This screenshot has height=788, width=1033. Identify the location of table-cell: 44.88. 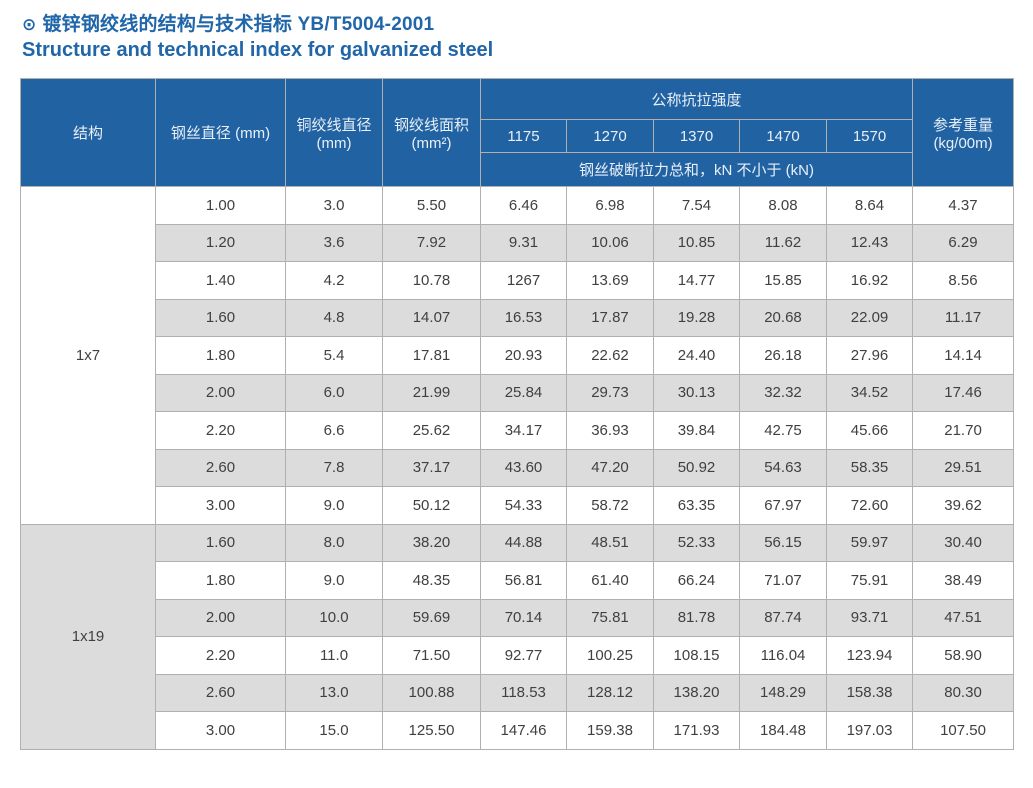
(523, 542).